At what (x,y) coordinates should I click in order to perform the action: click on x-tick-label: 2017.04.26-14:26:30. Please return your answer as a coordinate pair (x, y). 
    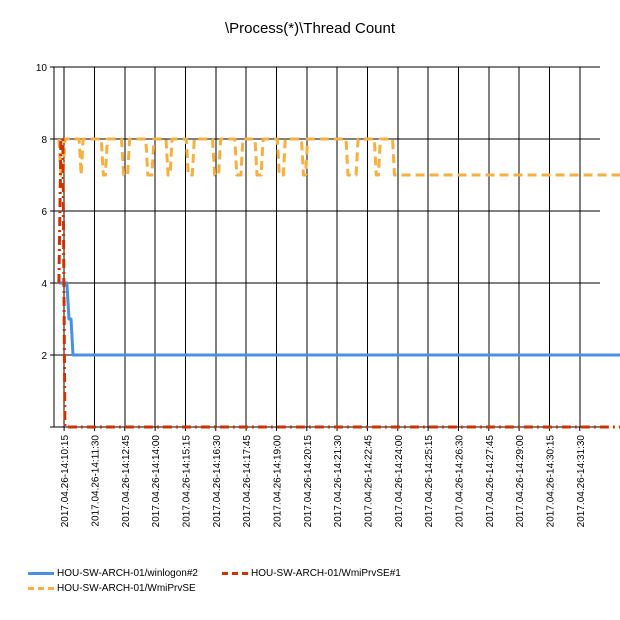
    Looking at the image, I should click on (459, 481).